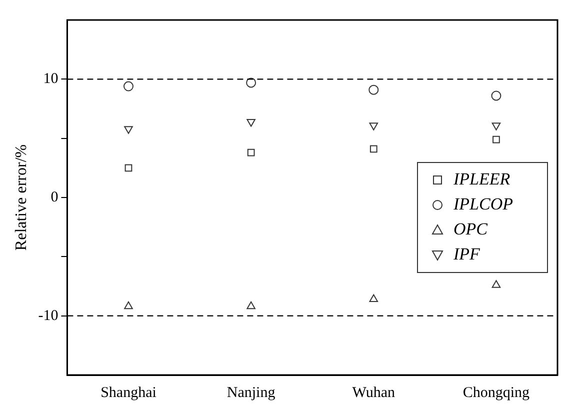 This screenshot has width=571, height=413. What do you see at coordinates (50, 79) in the screenshot?
I see `y-tick-label: 10` at bounding box center [50, 79].